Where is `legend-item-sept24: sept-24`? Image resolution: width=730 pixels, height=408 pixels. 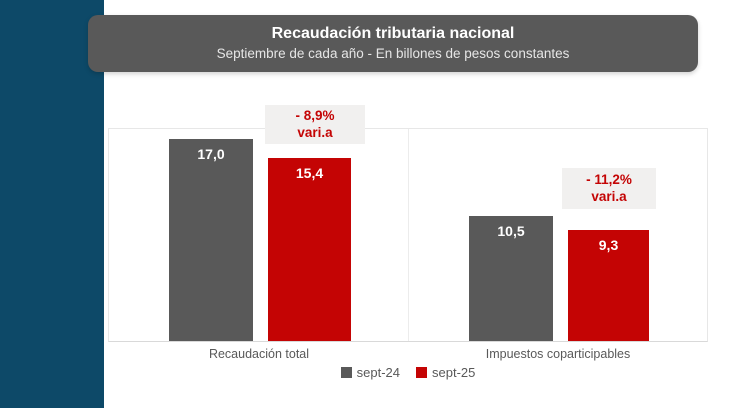 legend-item-sept24: sept-24 is located at coordinates (370, 372).